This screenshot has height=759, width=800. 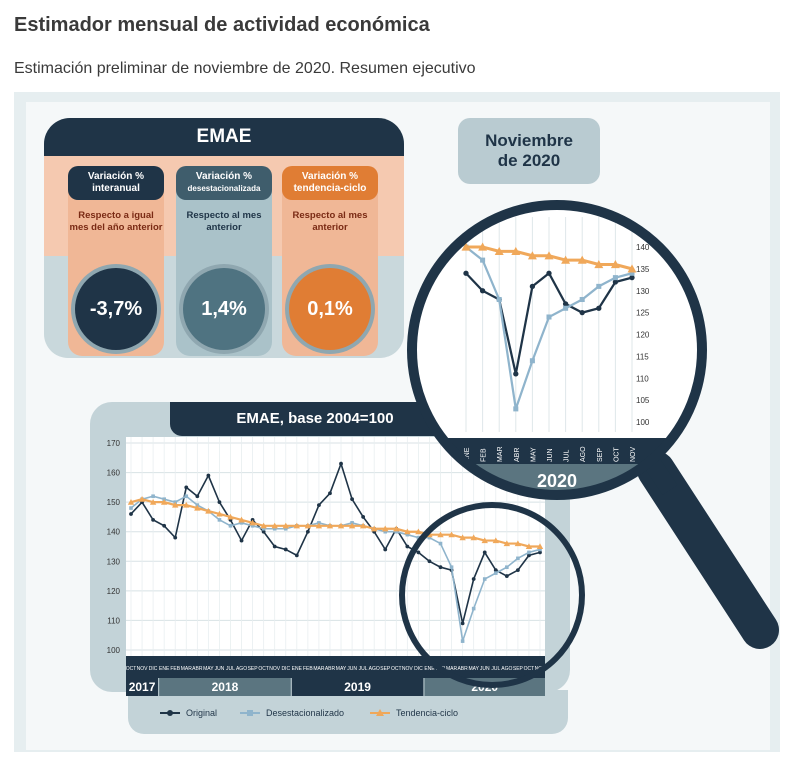 I want to click on inset-y-tick-label: 125, so click(x=643, y=313).